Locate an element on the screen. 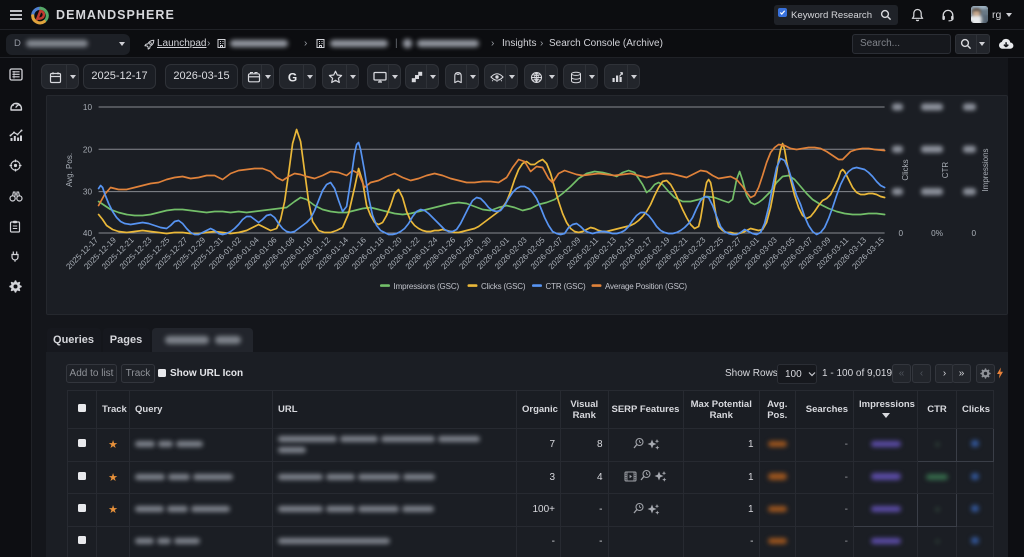 The height and width of the screenshot is (557, 1024). svg-text: Clicks (GSC) is located at coordinates (503, 286).